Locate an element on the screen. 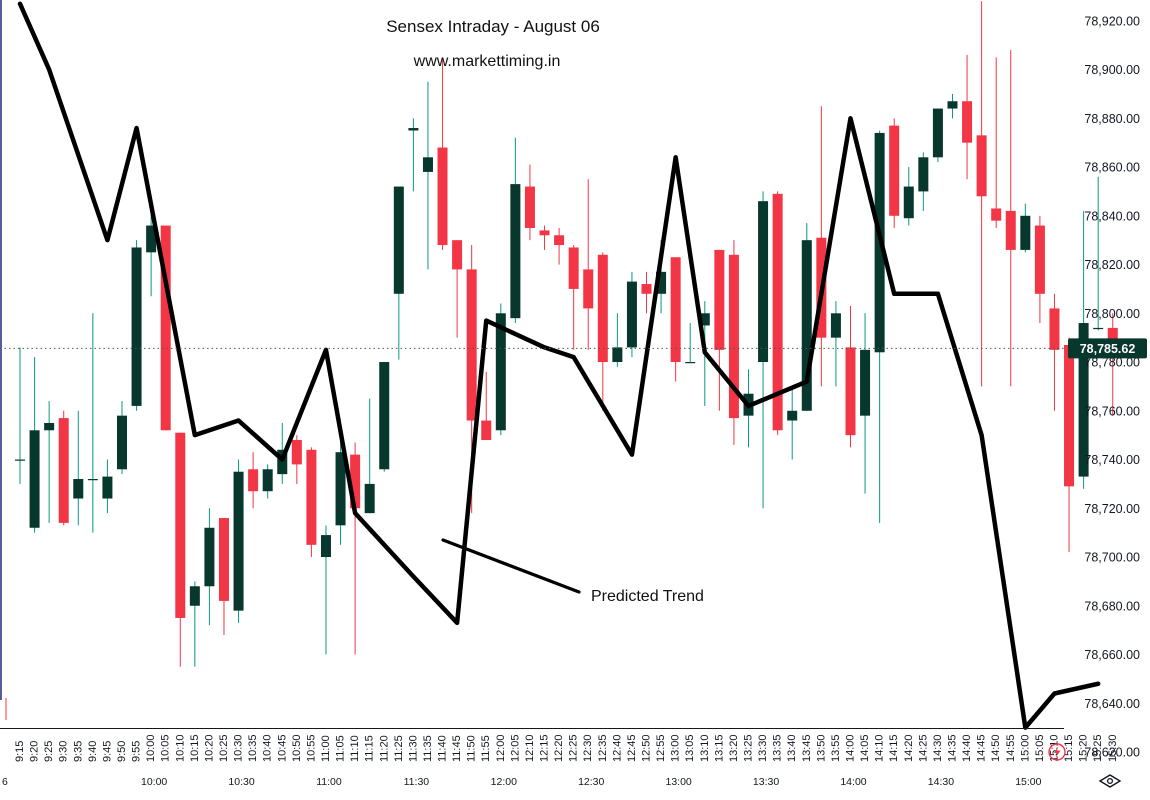  x-tick-label: 11:15 is located at coordinates (370, 748).